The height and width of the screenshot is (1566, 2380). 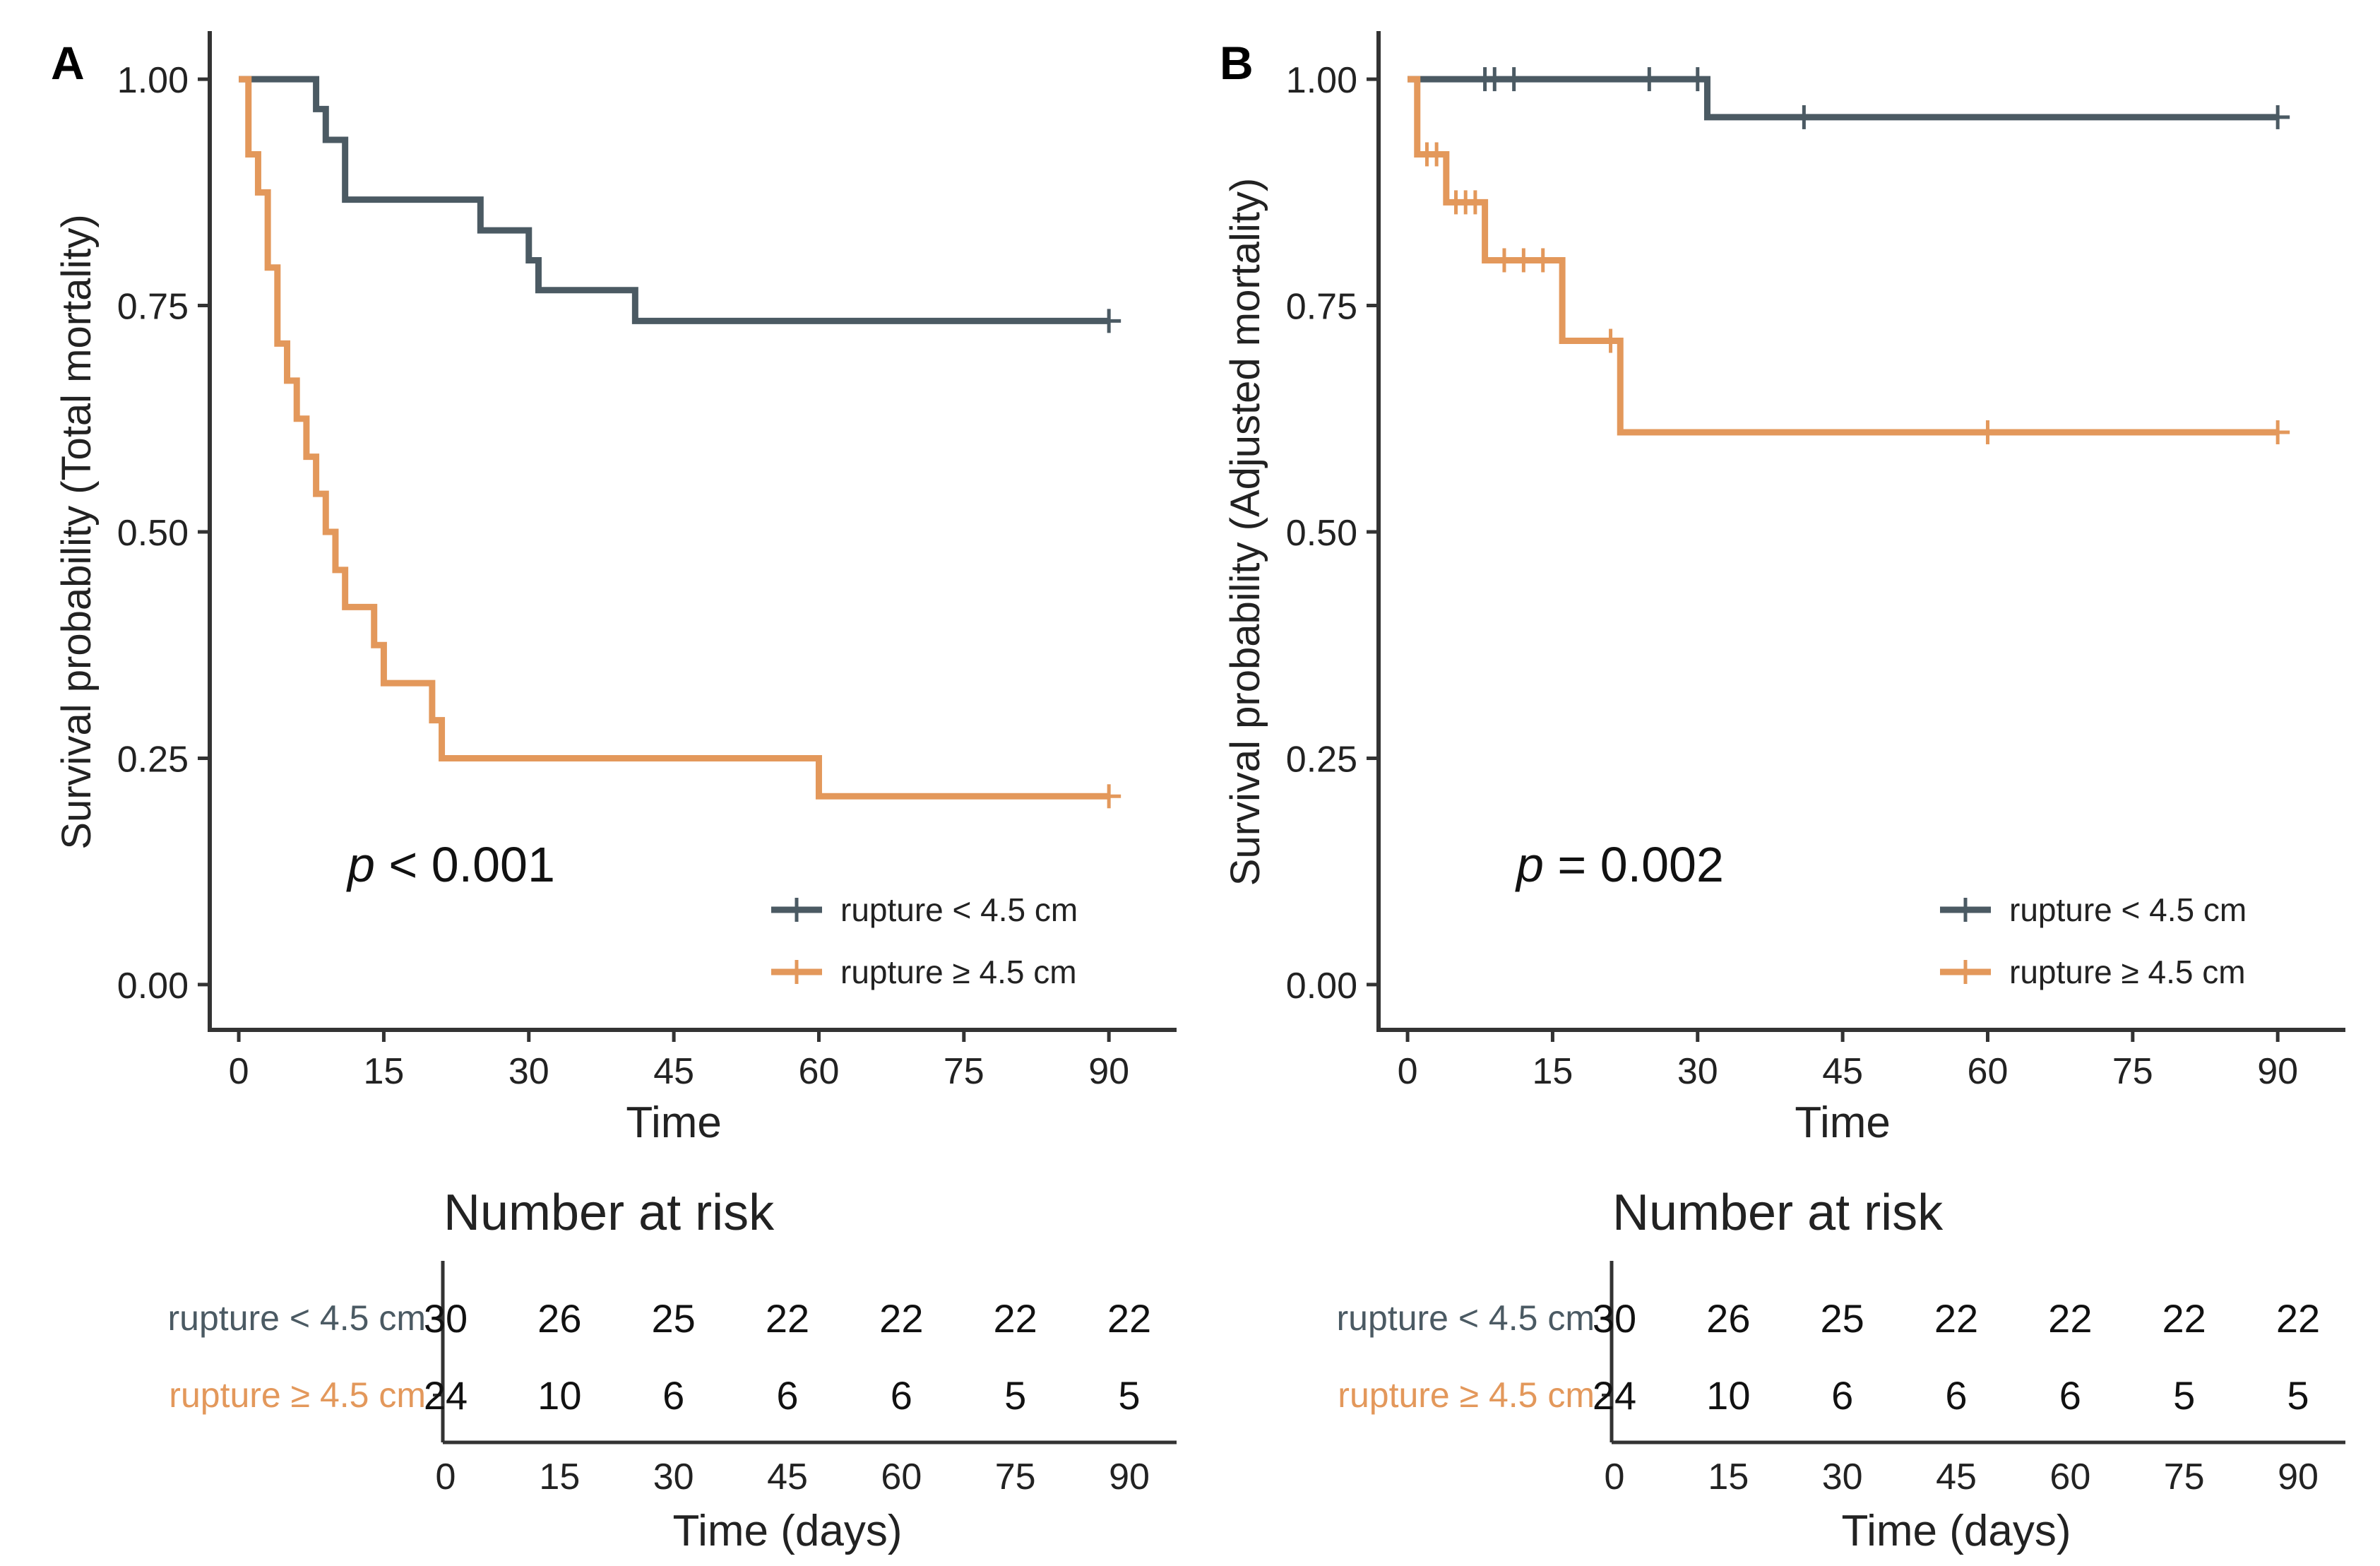 What do you see at coordinates (1778, 1213) in the screenshot?
I see `risk-table-title: Number at risk` at bounding box center [1778, 1213].